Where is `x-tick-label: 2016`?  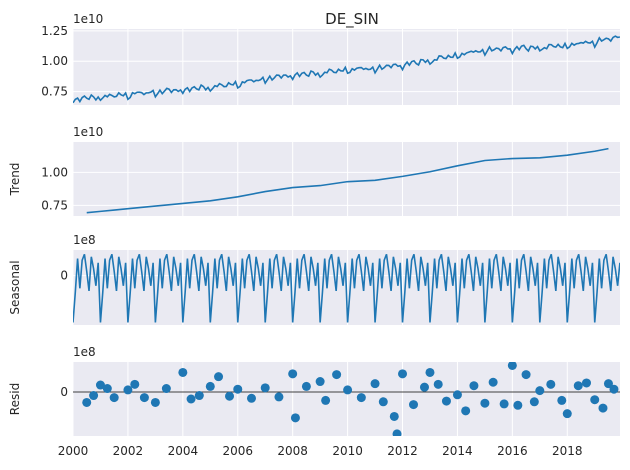
x-tick-label: 2016 is located at coordinates (512, 451).